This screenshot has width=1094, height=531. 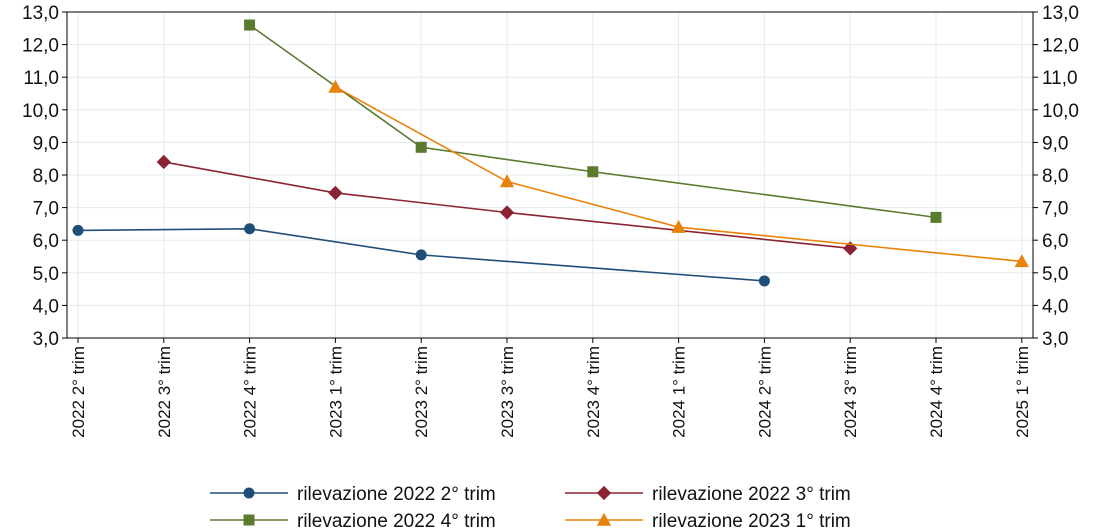 I want to click on x-tick-label: 2024 2° trim, so click(x=764, y=392).